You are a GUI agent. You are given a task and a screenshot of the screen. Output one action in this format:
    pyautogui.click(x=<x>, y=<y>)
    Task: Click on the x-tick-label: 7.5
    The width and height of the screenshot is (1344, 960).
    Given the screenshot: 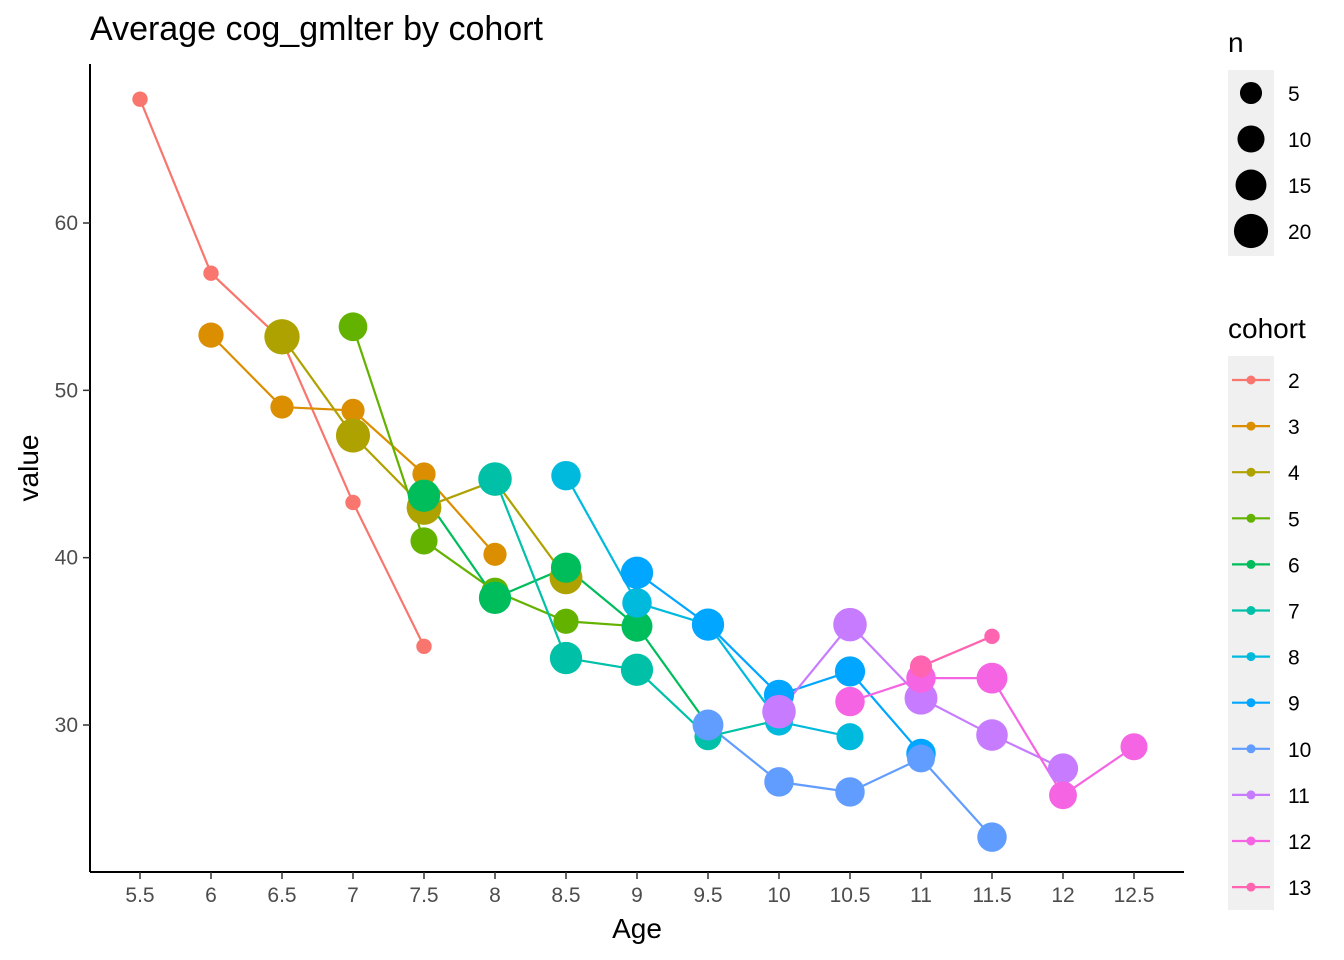 What is the action you would take?
    pyautogui.click(x=423, y=895)
    